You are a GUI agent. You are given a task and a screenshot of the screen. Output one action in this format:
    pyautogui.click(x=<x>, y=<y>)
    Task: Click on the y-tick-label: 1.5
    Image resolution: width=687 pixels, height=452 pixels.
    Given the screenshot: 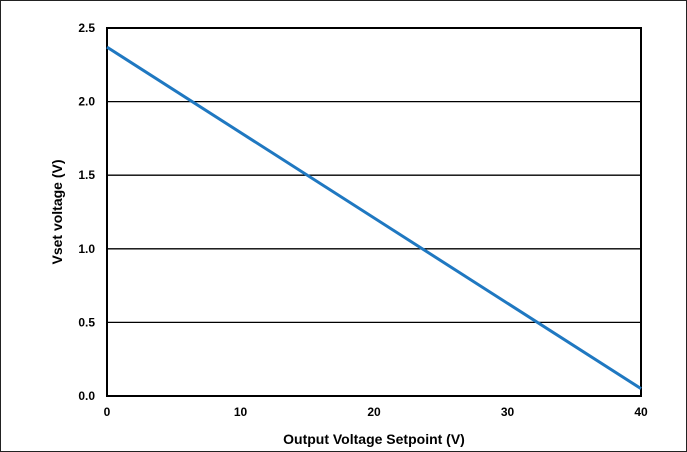 What is the action you would take?
    pyautogui.click(x=86, y=175)
    